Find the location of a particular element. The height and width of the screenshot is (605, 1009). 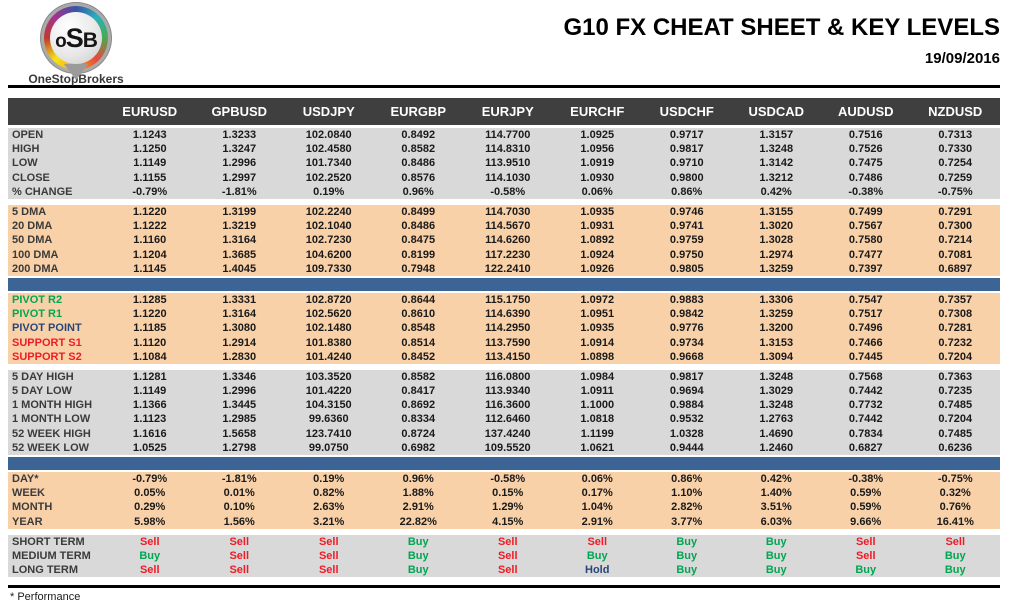

row-label: SHORT TERM is located at coordinates (48, 541).